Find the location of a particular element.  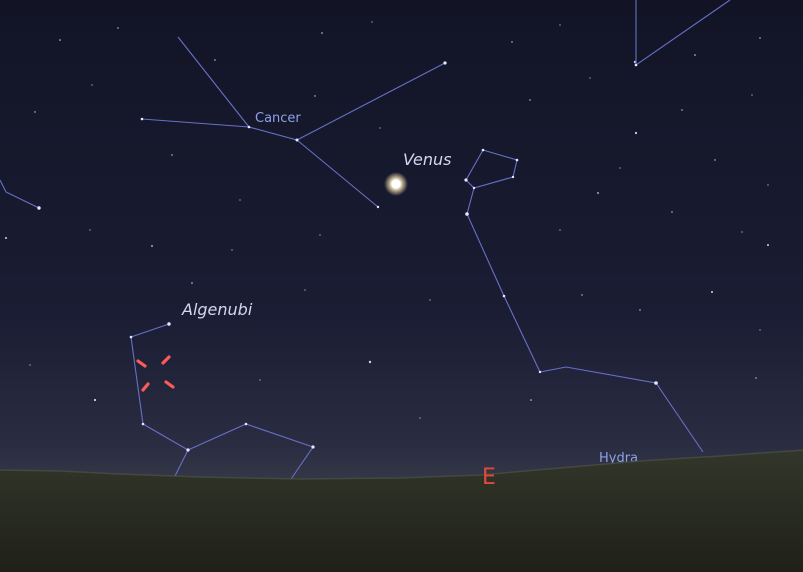

cardinal-point-east: E is located at coordinates (489, 477).